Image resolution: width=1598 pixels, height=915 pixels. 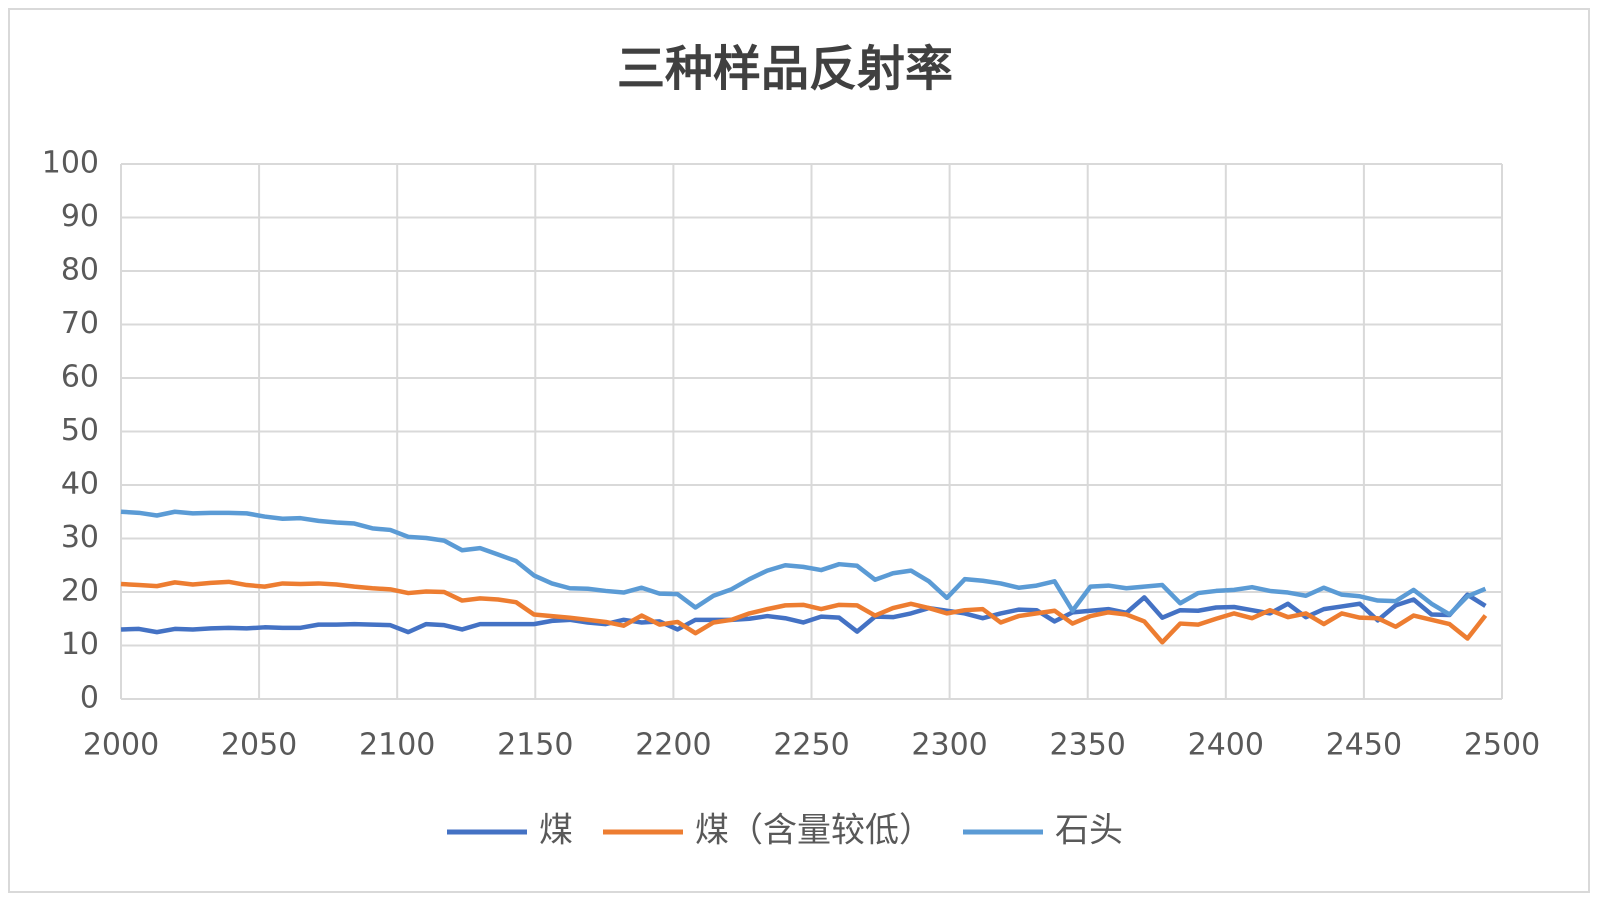 What do you see at coordinates (70, 163) in the screenshot?
I see `y-tick-label: 100` at bounding box center [70, 163].